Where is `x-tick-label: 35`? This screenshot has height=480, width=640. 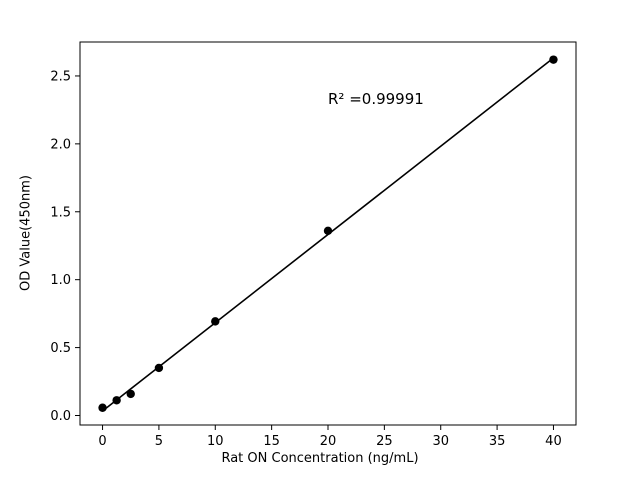 x-tick-label: 35 is located at coordinates (497, 441).